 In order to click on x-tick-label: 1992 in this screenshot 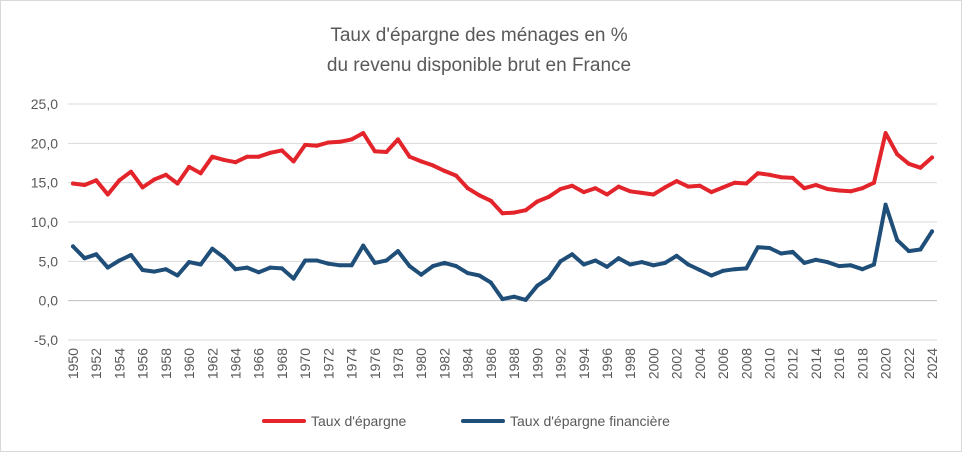, I will do `click(561, 363)`.